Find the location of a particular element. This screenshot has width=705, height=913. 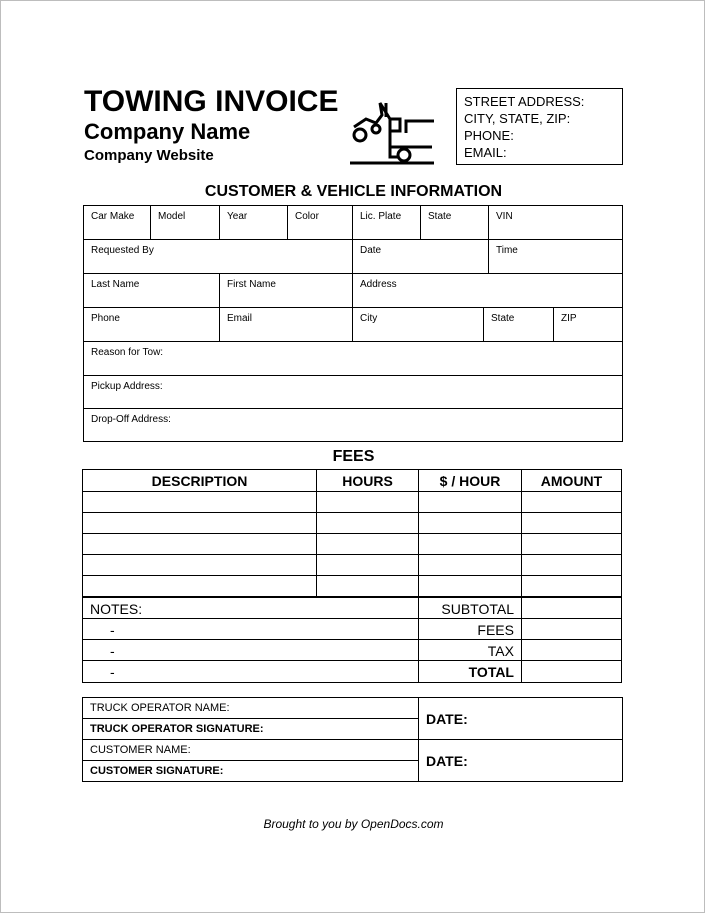

subtotal-value is located at coordinates (571, 608).